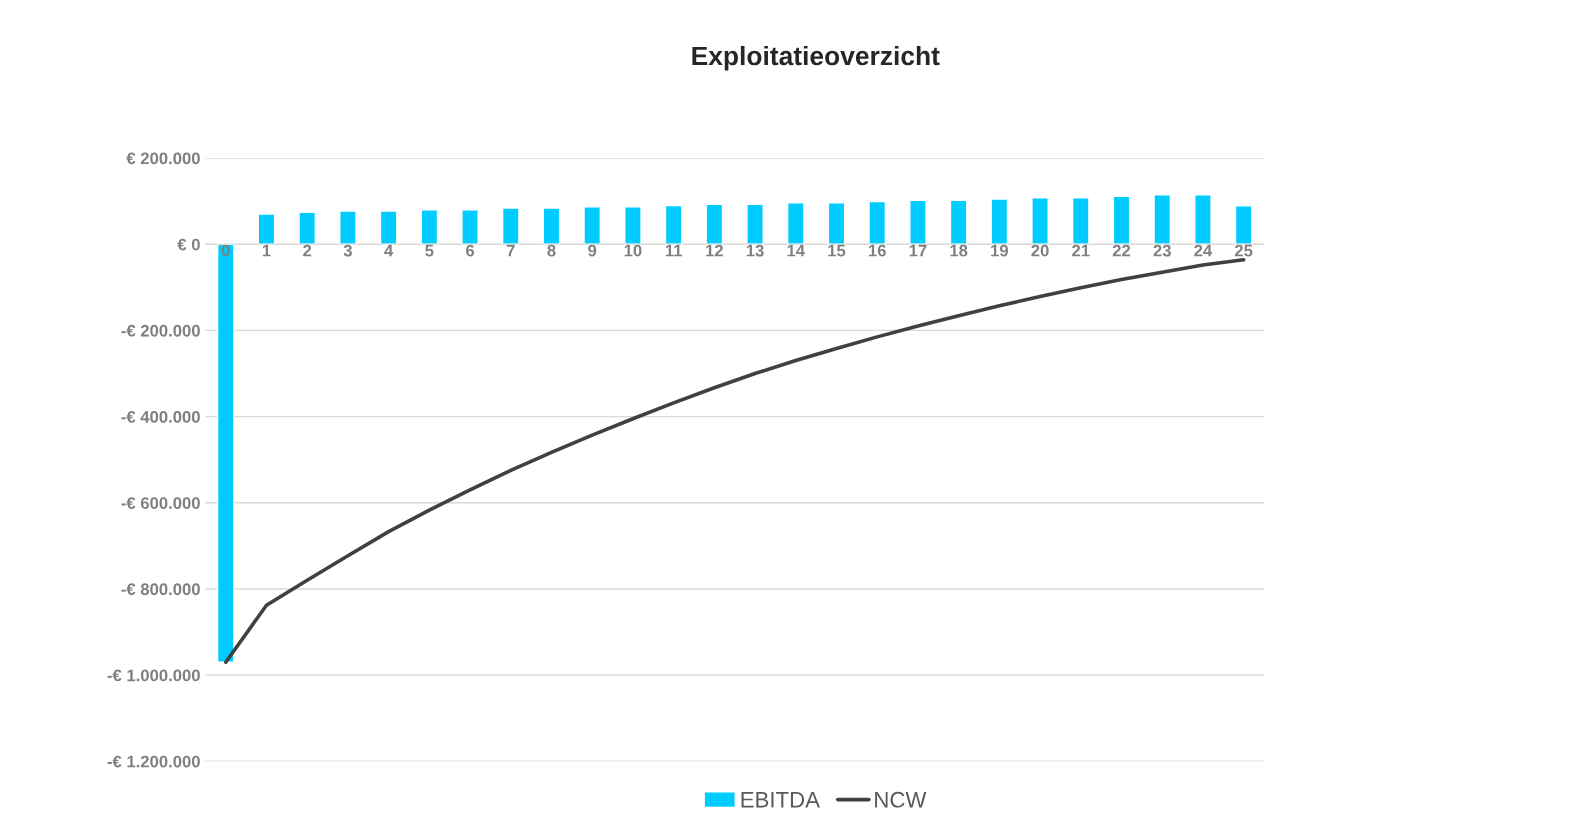  Describe the element at coordinates (347, 250) in the screenshot. I see `x-tick-label: 3` at that location.